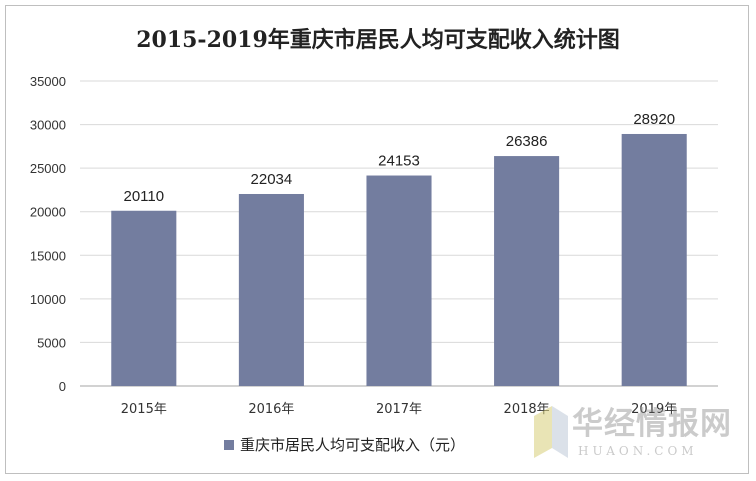 Image resolution: width=756 pixels, height=481 pixels. Describe the element at coordinates (143, 196) in the screenshot. I see `data-label: 20110` at that location.